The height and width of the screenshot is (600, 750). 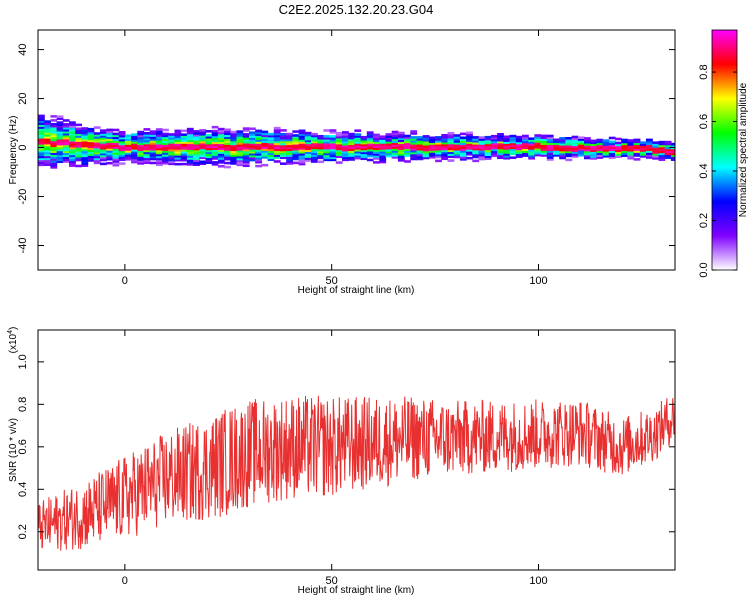 What do you see at coordinates (717, 171) in the screenshot?
I see `colorbar-ticks: 0.00.20.40.60.8` at bounding box center [717, 171].